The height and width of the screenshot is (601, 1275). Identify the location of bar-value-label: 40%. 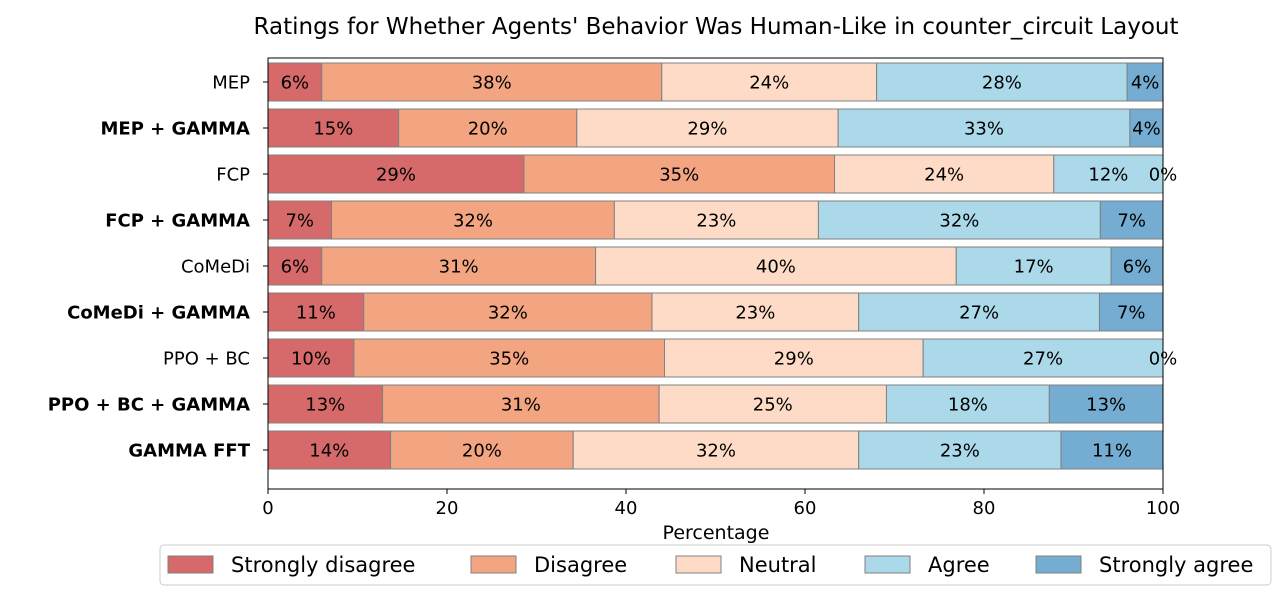
(776, 267).